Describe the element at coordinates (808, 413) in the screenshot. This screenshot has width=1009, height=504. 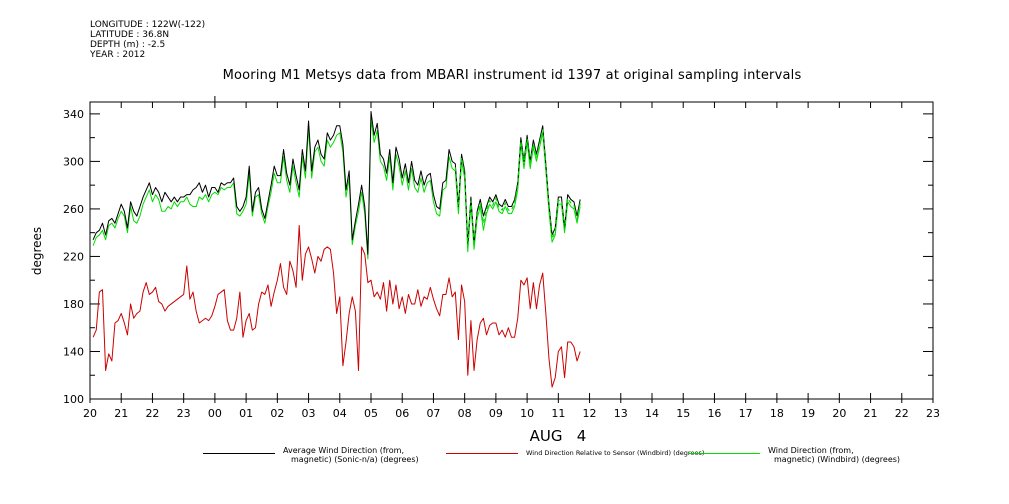
I see `x-tick-label: 19` at that location.